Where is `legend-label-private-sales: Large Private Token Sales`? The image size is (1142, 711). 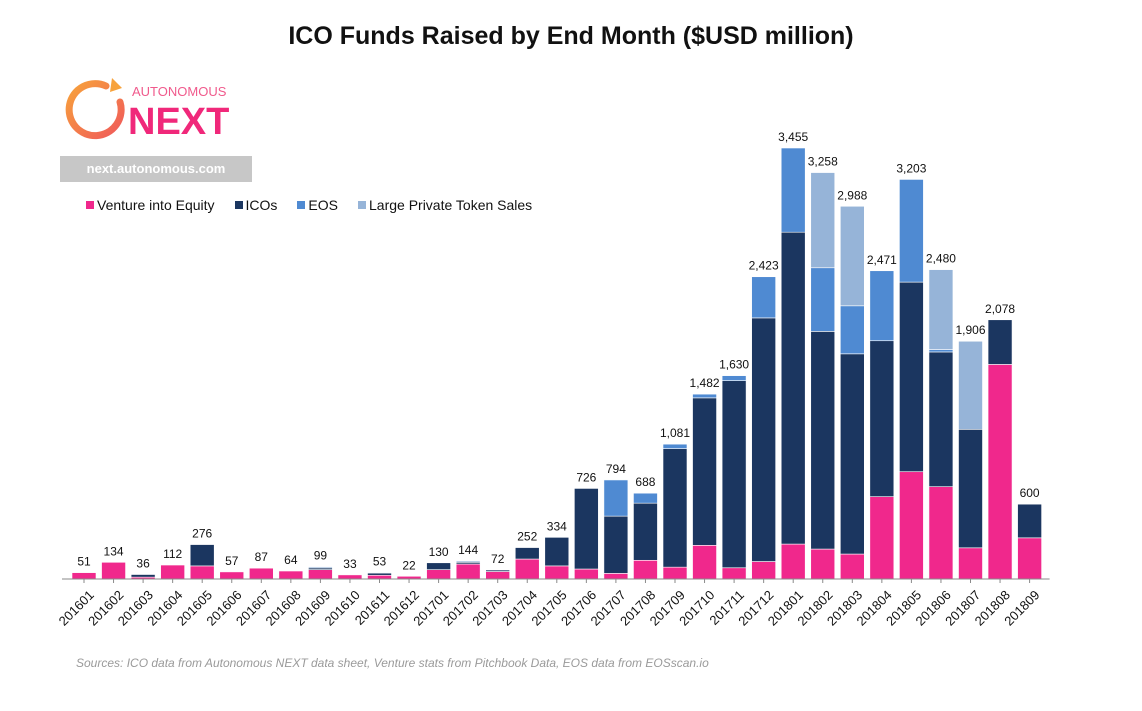 legend-label-private-sales: Large Private Token Sales is located at coordinates (451, 205).